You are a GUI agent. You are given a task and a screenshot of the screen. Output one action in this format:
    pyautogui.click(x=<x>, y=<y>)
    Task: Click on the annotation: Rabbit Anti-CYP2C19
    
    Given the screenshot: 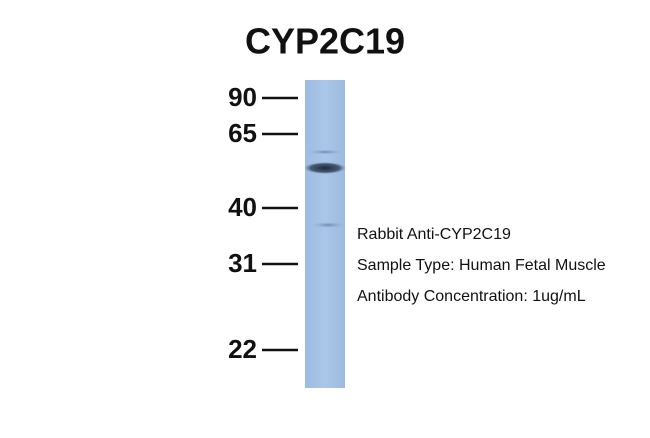 What is the action you would take?
    pyautogui.click(x=434, y=234)
    